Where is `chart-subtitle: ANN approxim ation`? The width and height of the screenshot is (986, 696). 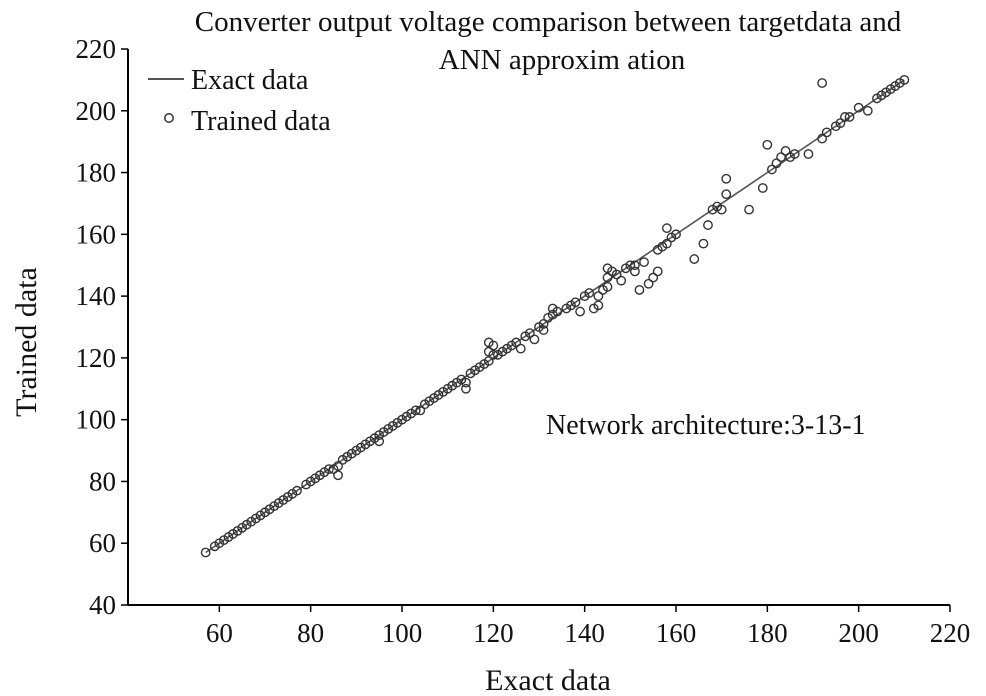
chart-subtitle: ANN approxim ation is located at coordinates (562, 60).